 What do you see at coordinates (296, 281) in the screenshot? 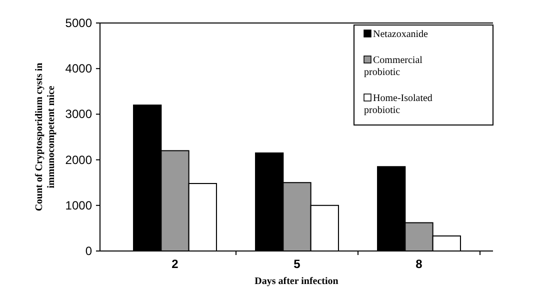
I see `x-axis-title: Days after infection` at bounding box center [296, 281].